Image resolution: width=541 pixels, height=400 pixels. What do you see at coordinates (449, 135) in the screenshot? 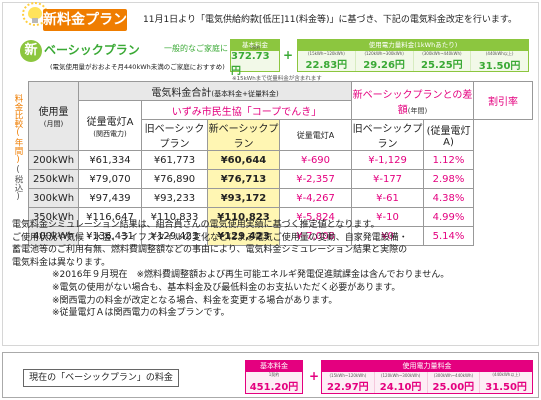
I see `col-discount-sub: (従量電灯A)` at bounding box center [449, 135].